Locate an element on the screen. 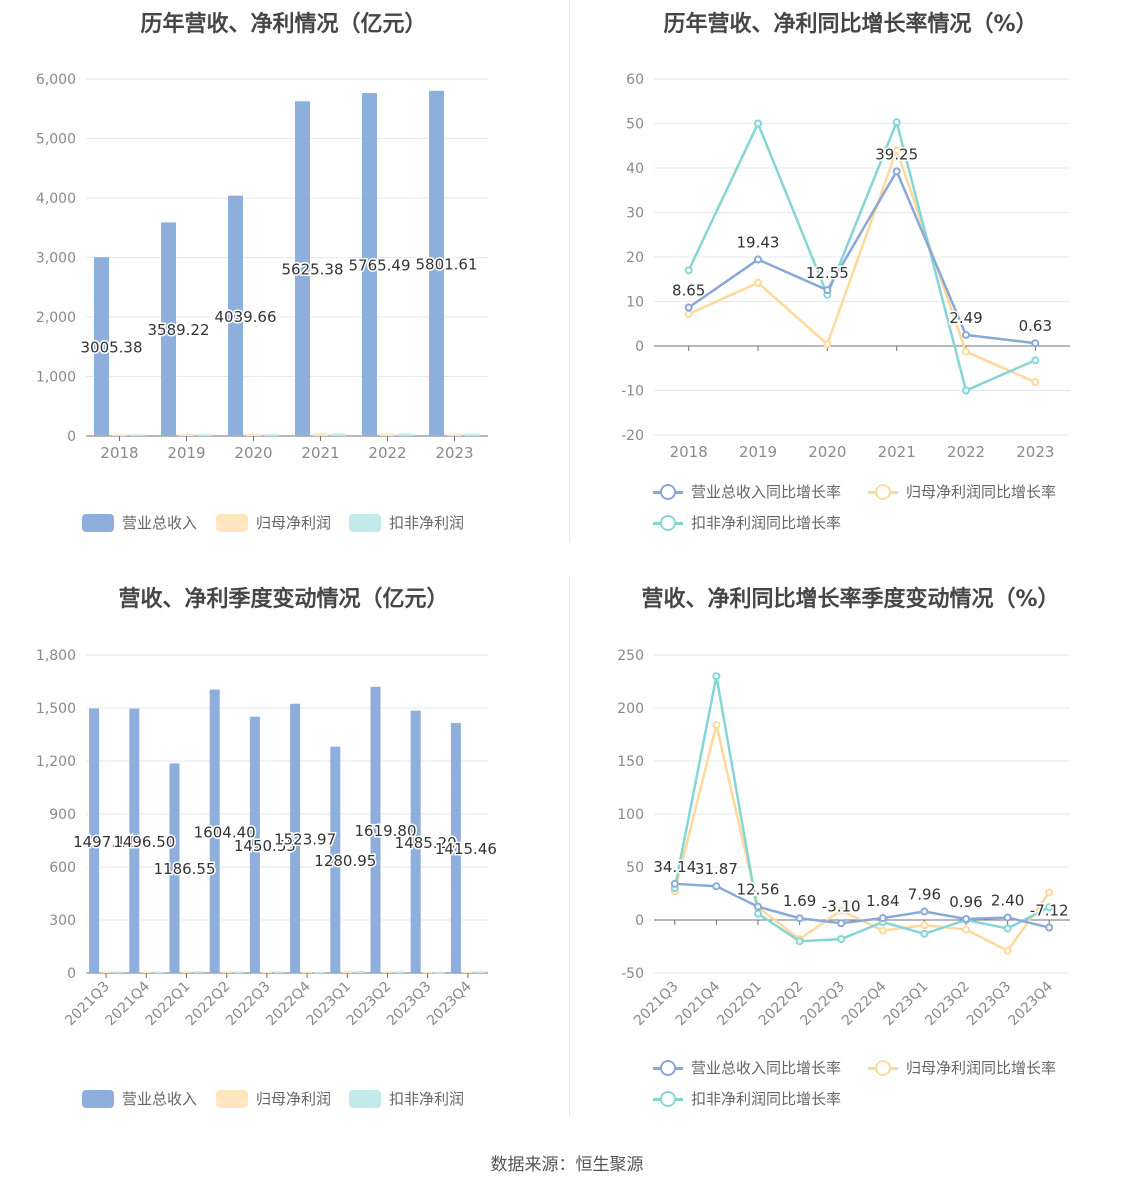  y-tick-label: 50 is located at coordinates (635, 868).